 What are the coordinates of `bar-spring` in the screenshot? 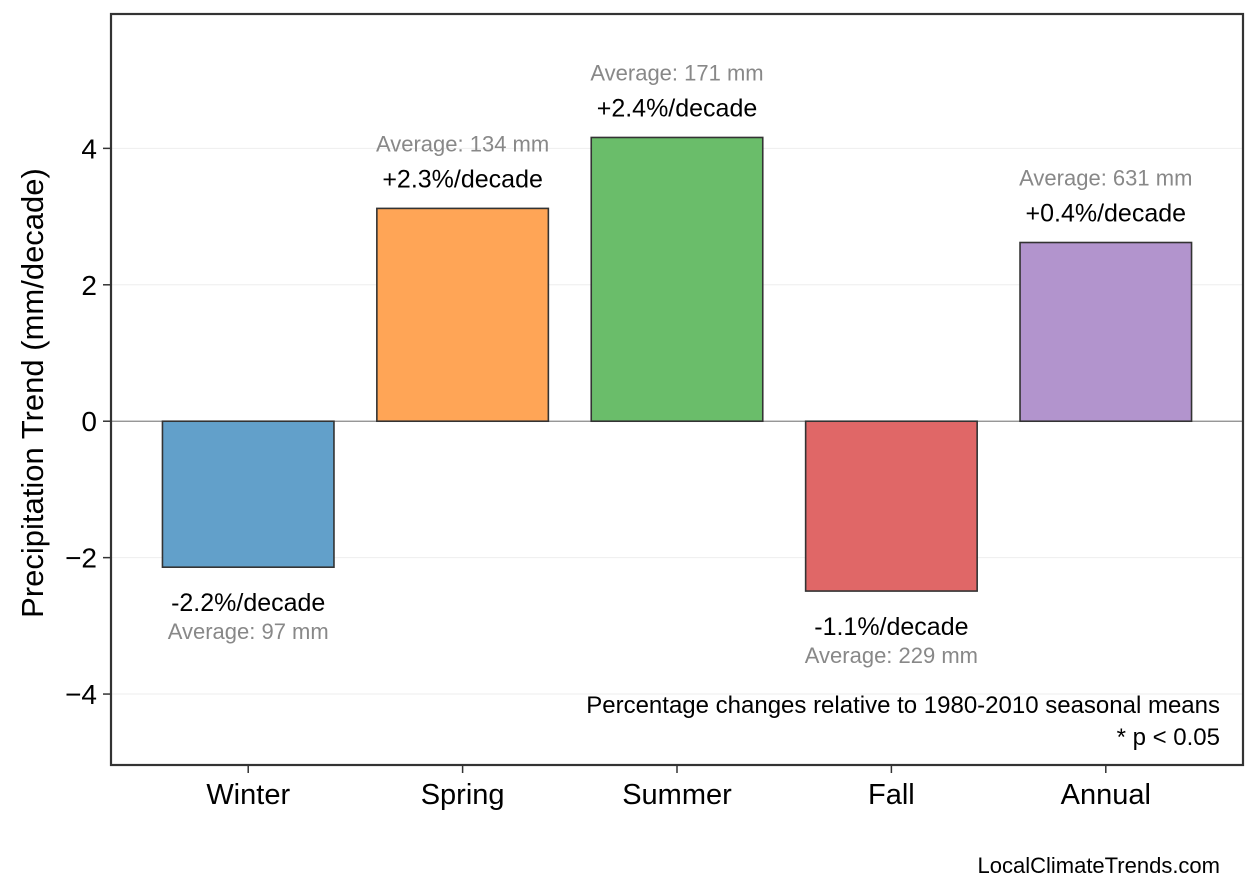 It's located at (463, 315).